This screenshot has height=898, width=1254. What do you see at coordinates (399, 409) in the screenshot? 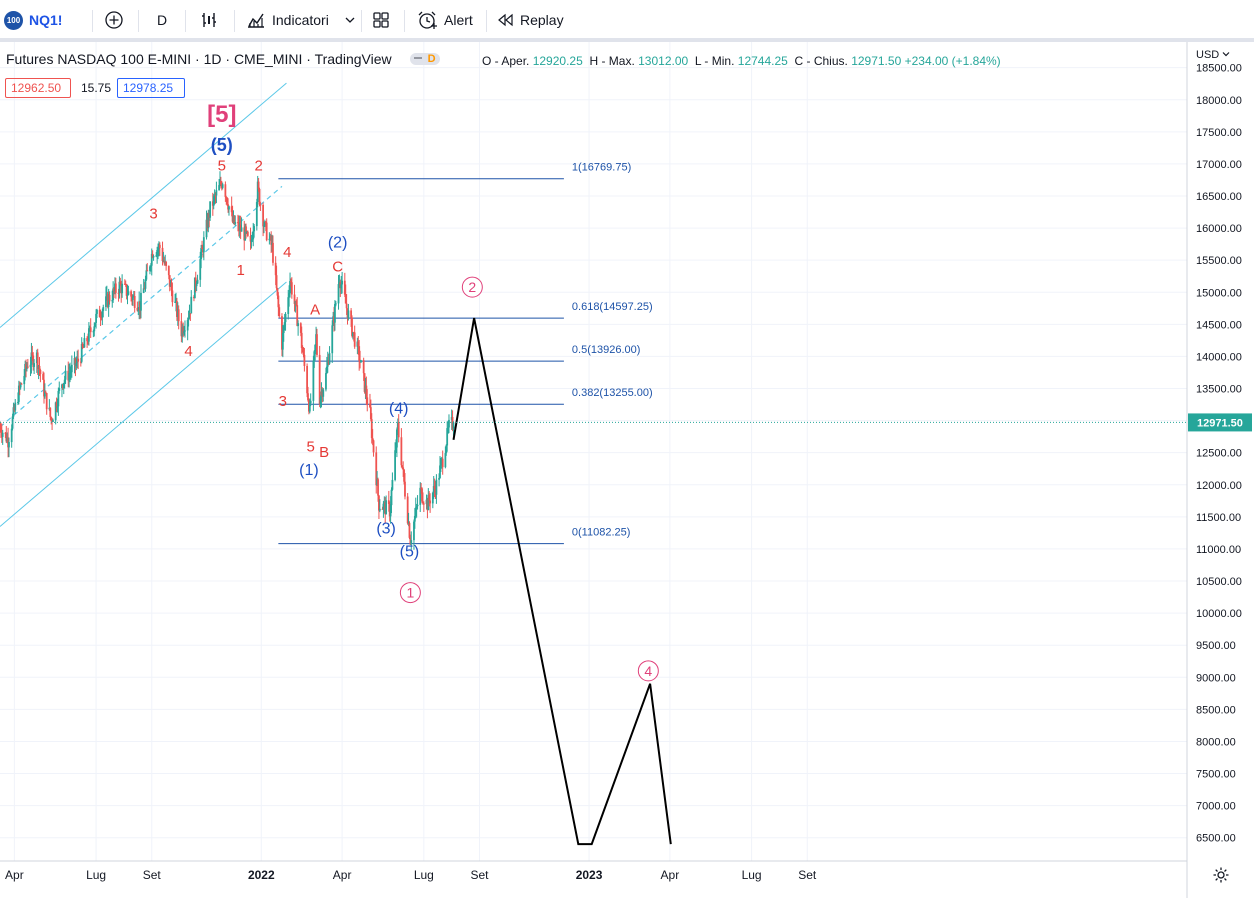
I see `wave-label: (4)` at bounding box center [399, 409].